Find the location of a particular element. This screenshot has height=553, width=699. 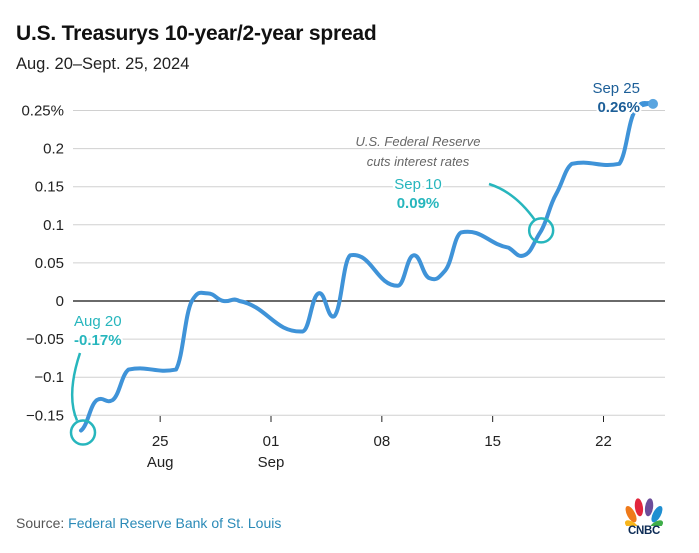

y-tick-label: 0.2 is located at coordinates (53, 149).